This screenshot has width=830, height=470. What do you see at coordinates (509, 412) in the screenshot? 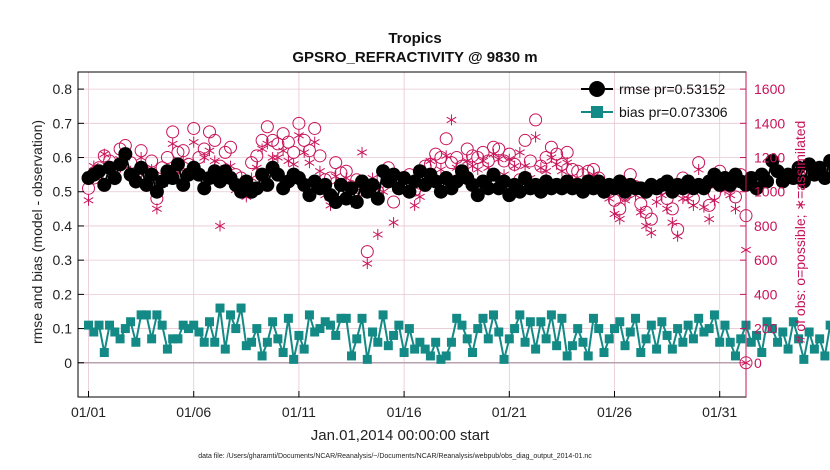
I see `x-tick-label: 01/21` at bounding box center [509, 412].